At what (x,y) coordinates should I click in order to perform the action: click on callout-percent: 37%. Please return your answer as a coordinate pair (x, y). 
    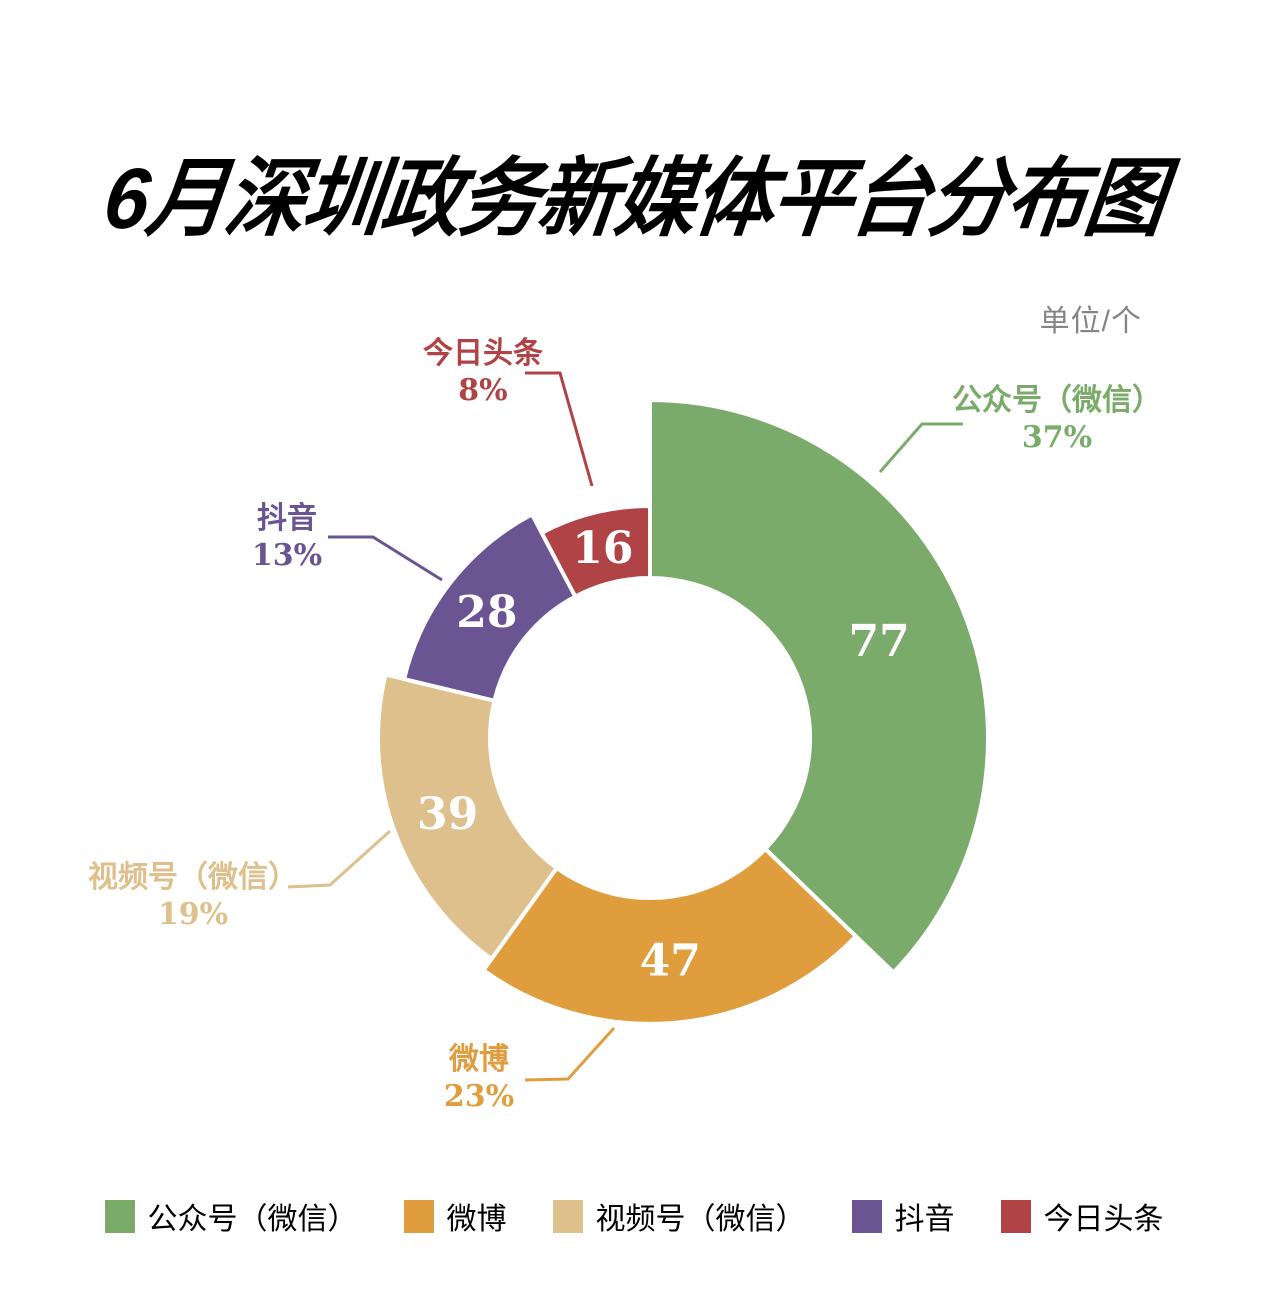
    Looking at the image, I should click on (1057, 437).